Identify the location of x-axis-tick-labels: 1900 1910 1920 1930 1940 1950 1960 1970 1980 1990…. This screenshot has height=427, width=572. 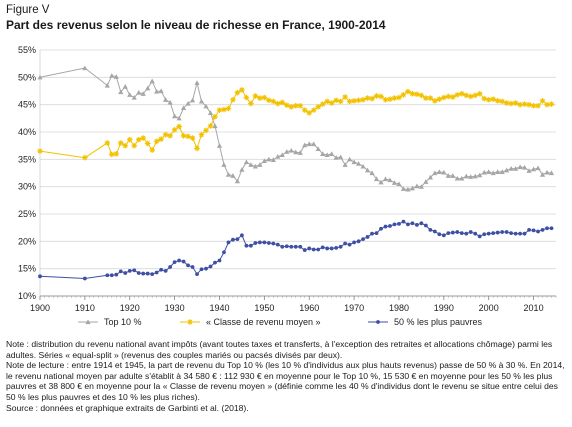
(287, 308).